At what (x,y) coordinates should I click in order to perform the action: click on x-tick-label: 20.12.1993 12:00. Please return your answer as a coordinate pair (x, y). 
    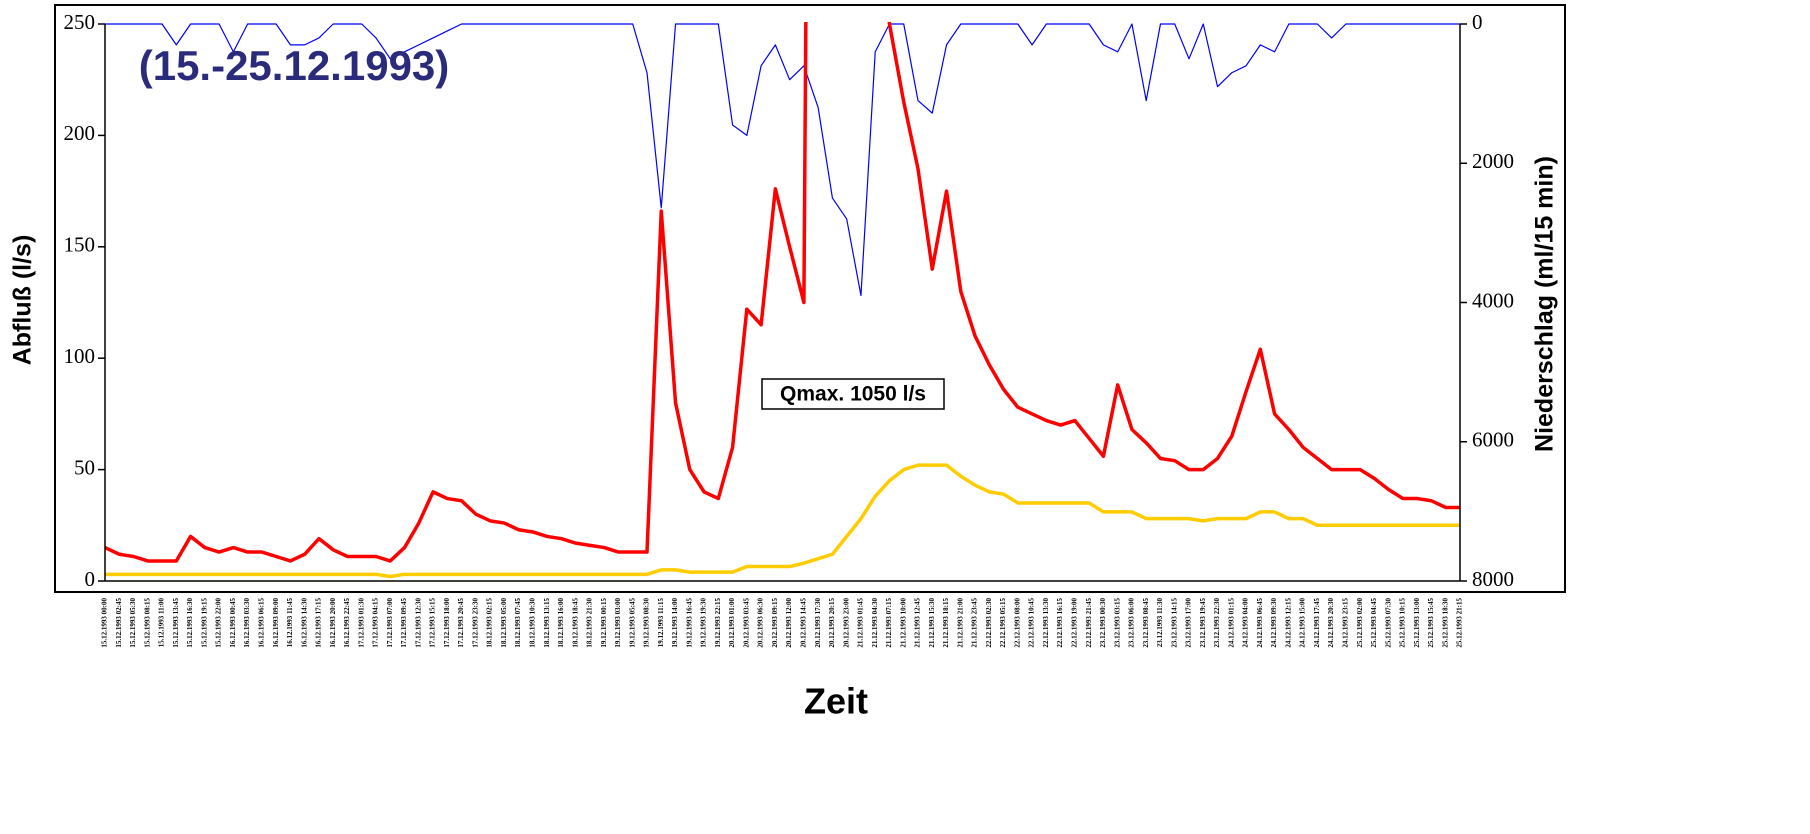
    Looking at the image, I should click on (789, 623).